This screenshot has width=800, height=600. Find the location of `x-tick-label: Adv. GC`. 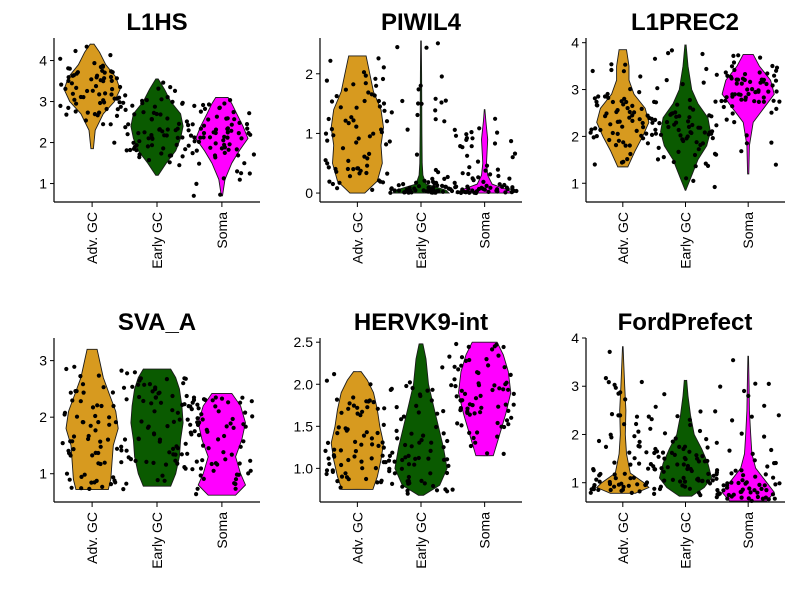

x-tick-label: Adv. GC is located at coordinates (623, 238).